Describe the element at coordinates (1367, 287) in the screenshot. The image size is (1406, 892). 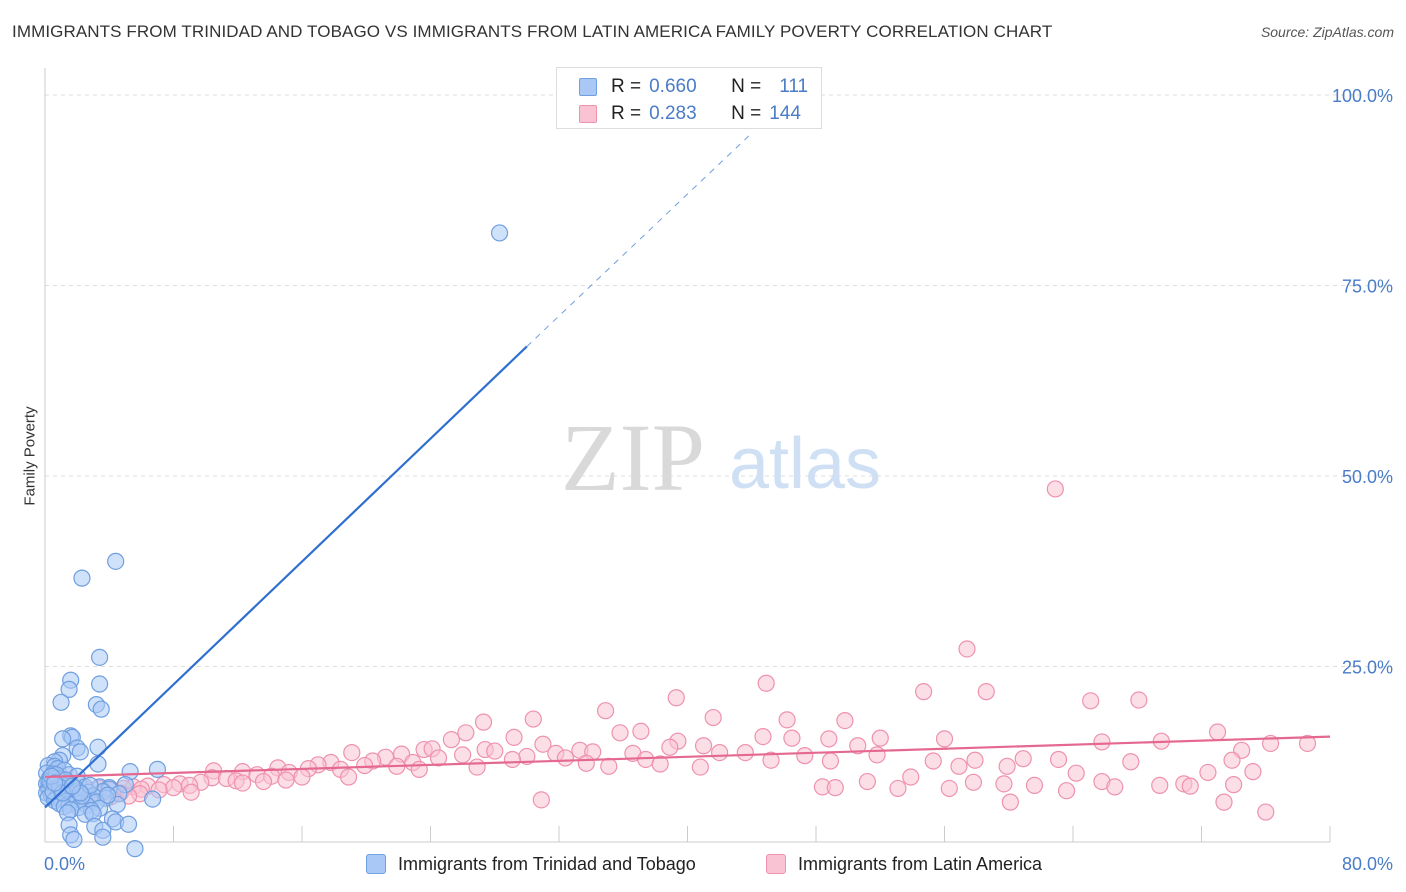
I see `y-tick-label: 75.0%` at that location.